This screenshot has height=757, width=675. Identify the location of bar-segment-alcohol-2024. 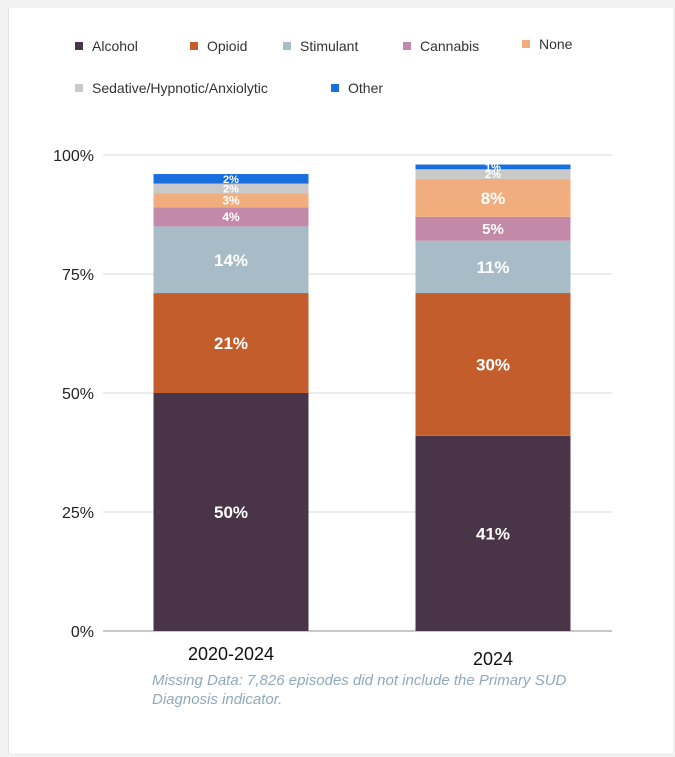
(493, 533).